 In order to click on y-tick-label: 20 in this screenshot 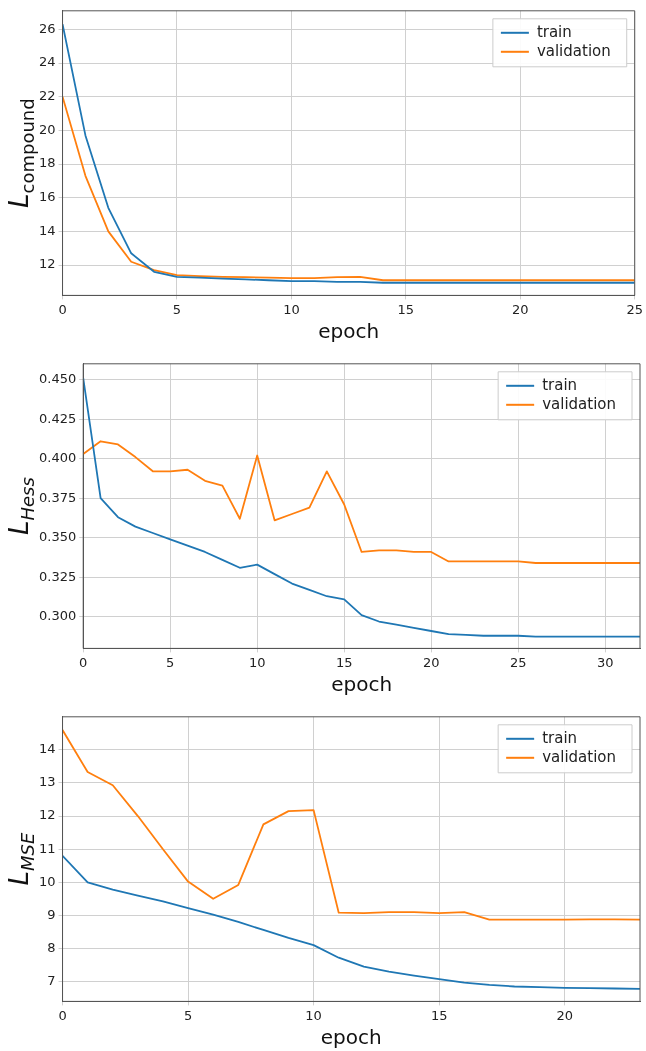, I will do `click(47, 129)`.